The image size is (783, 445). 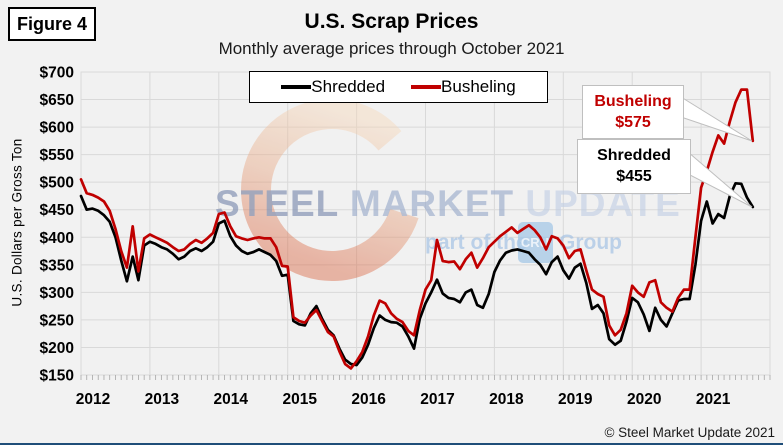 I want to click on x-tick-label: 2013, so click(x=162, y=399).